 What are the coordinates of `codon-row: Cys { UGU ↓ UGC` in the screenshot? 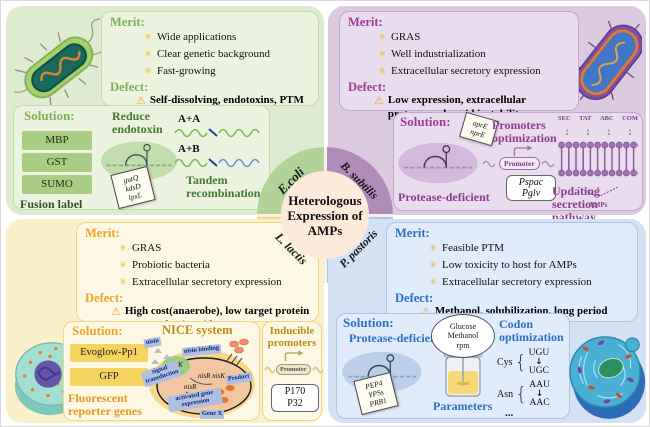 It's located at (523, 362).